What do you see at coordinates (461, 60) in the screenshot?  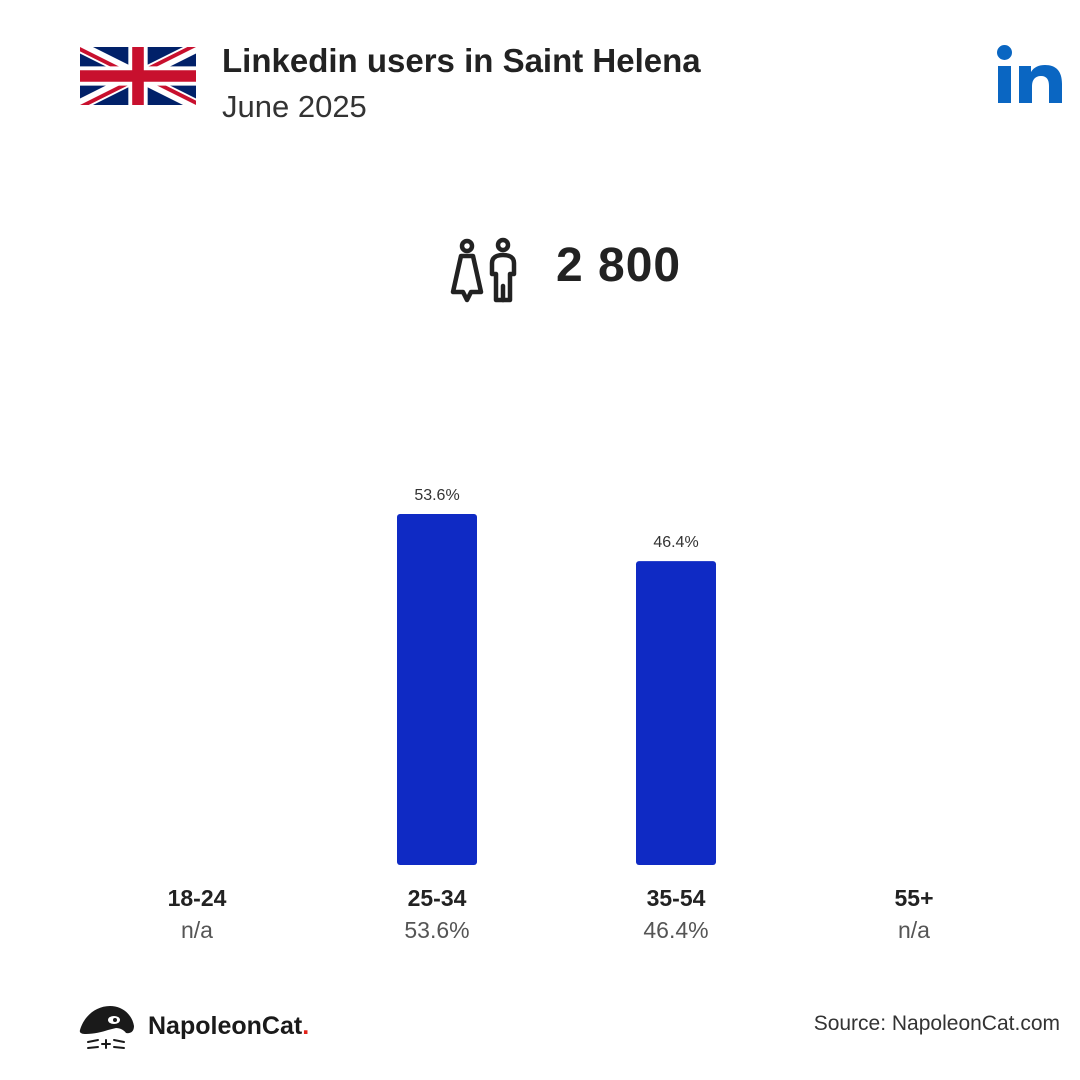 I see `page-title: Linkedin users in Saint Helena` at bounding box center [461, 60].